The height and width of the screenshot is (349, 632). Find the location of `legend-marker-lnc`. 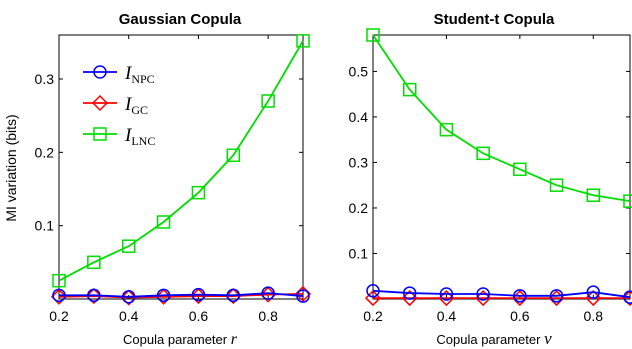

legend-marker-lnc is located at coordinates (100, 134).